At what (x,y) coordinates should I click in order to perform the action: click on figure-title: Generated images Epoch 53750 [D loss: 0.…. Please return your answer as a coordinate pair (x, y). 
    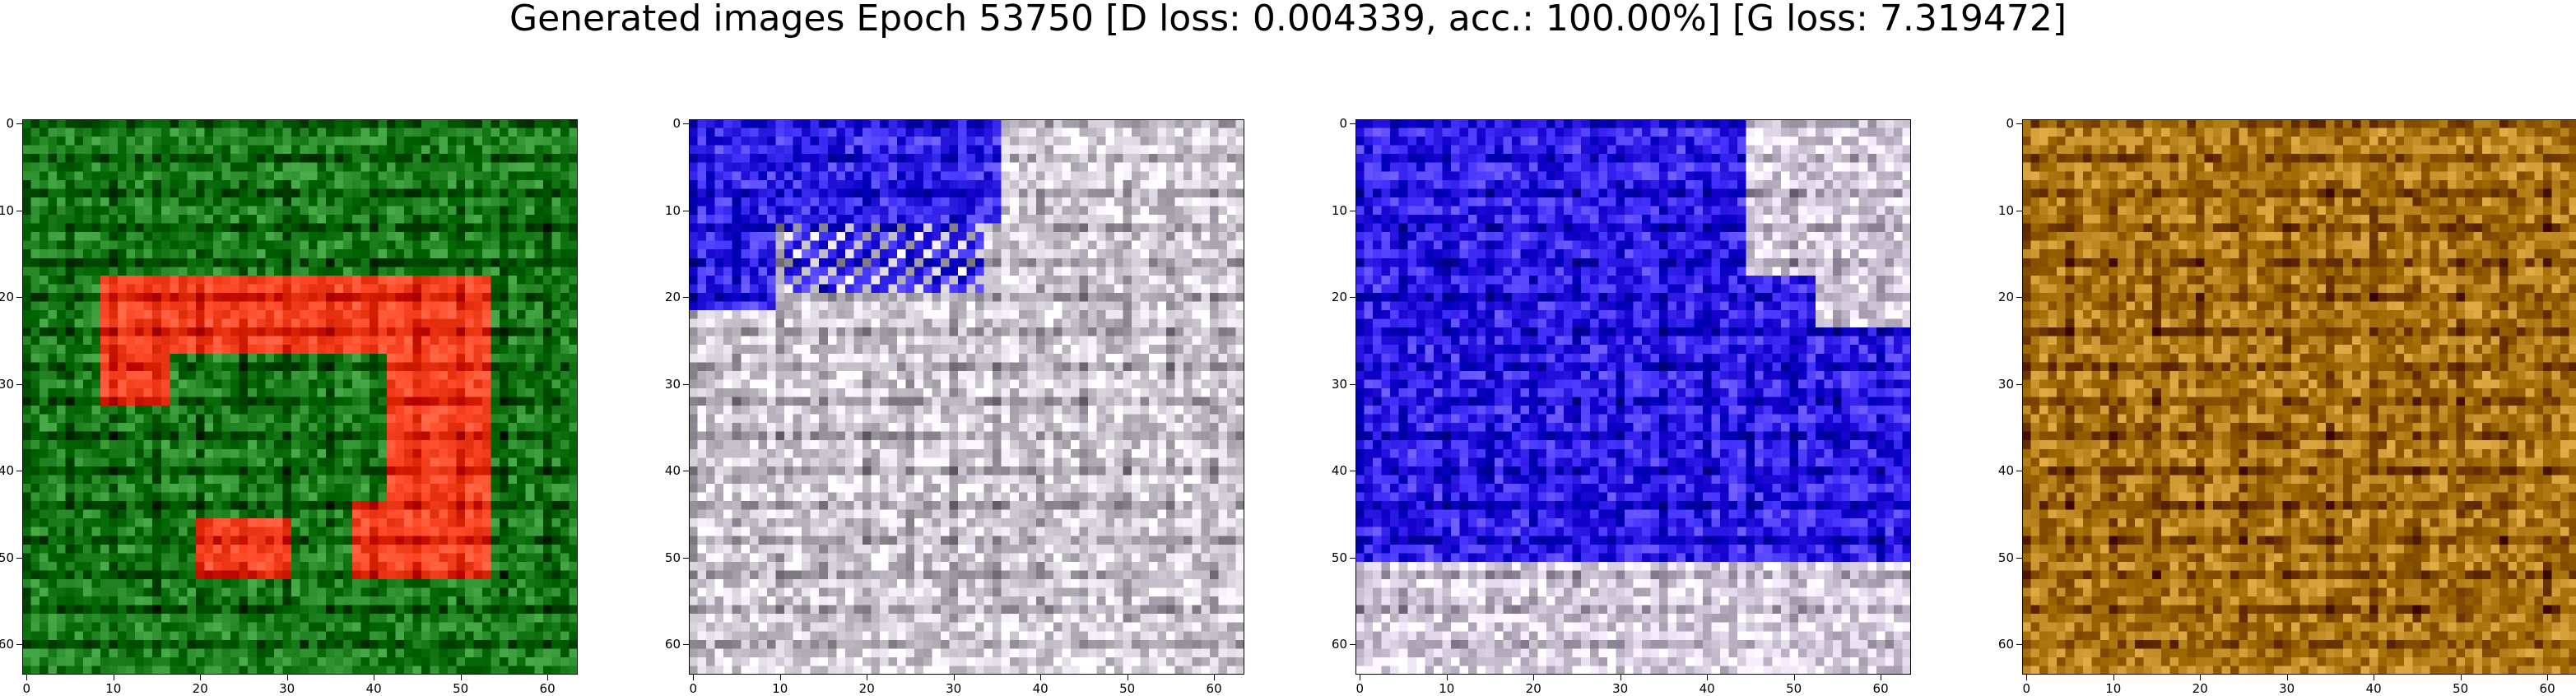
    Looking at the image, I should click on (1288, 19).